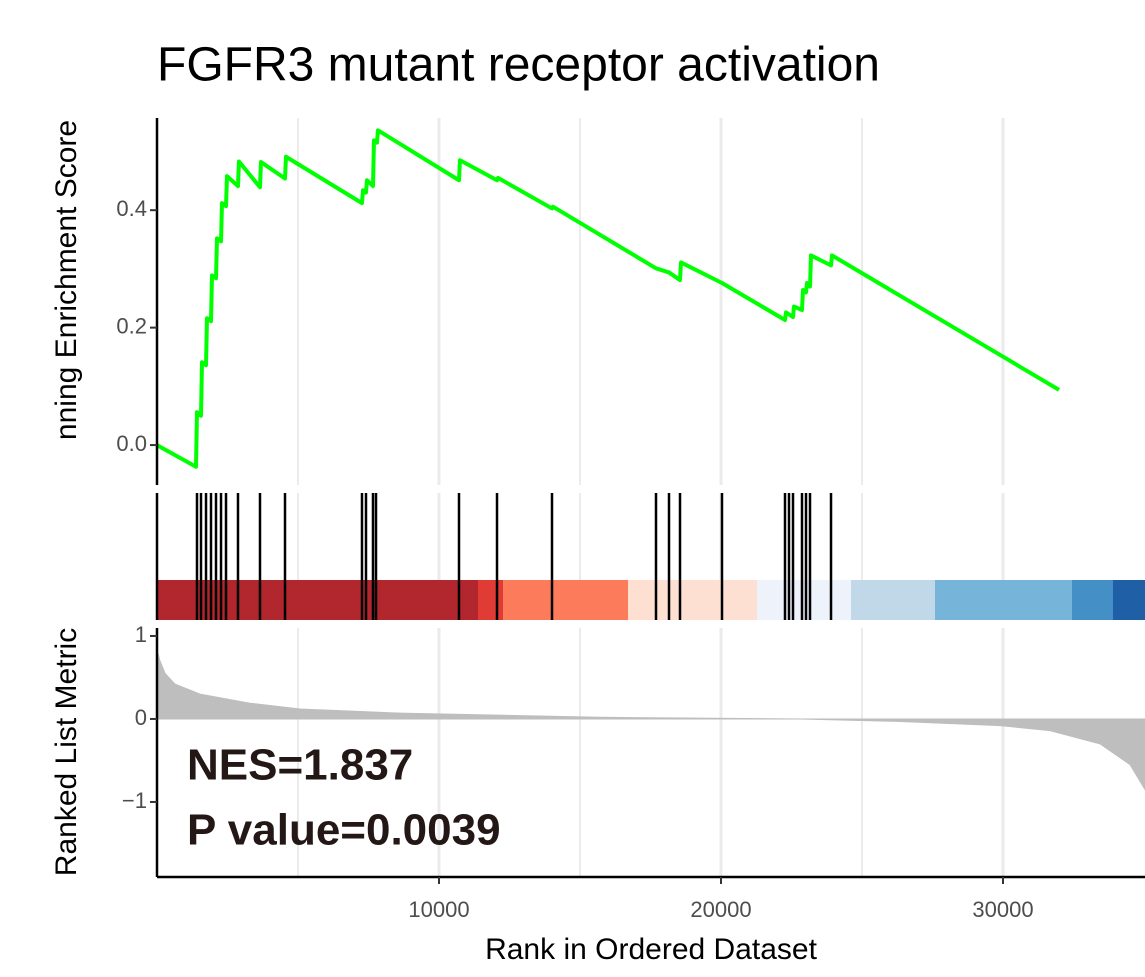  Describe the element at coordinates (518, 65) in the screenshot. I see `chart-title: FGFR3 mutant receptor activation` at that location.